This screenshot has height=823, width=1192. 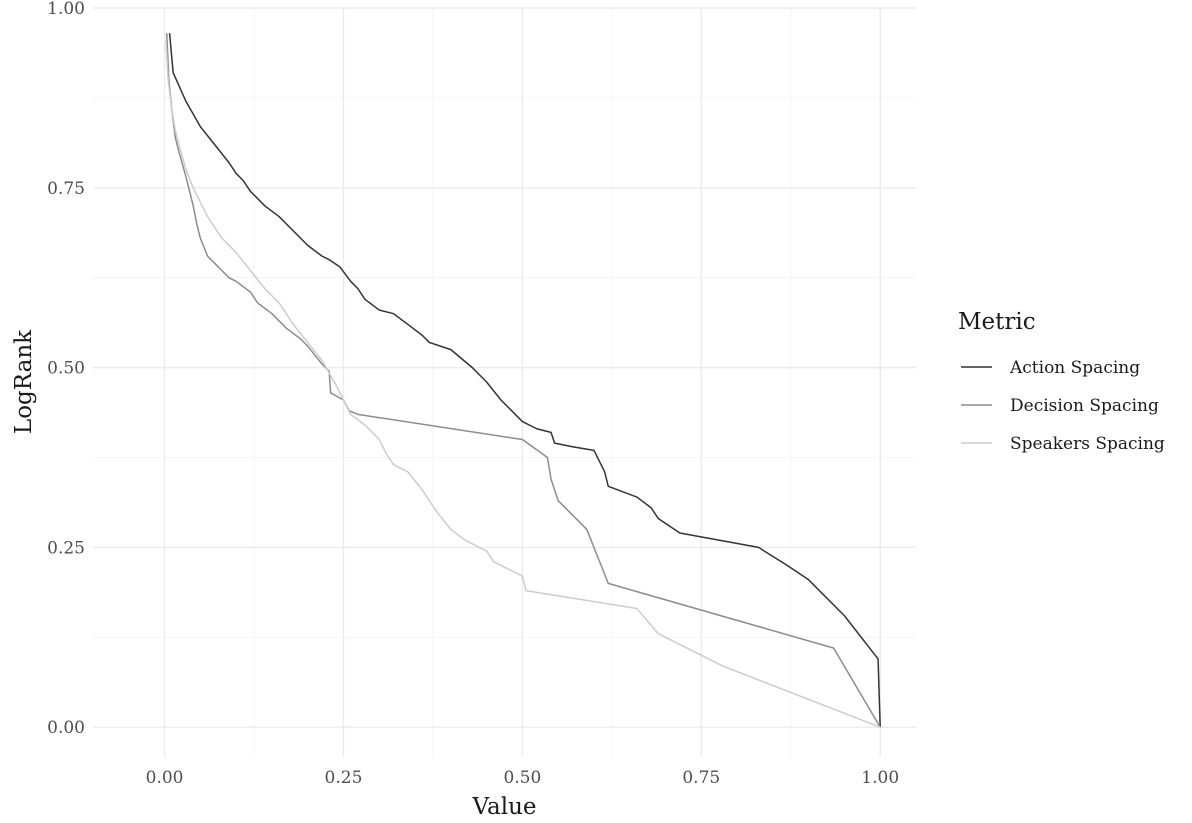 I want to click on y-tick-label: 0.00, so click(x=66, y=728).